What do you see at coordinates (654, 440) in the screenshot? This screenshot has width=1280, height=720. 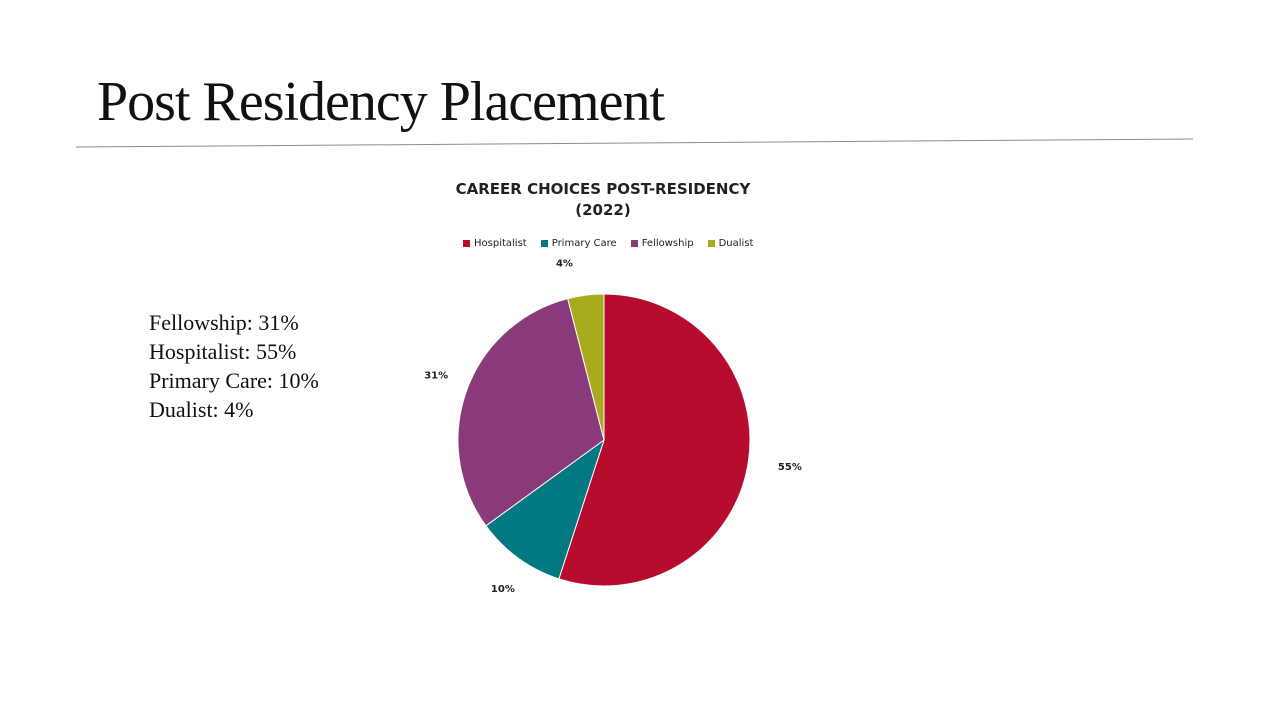 I see `pie-slice-hospitalist` at bounding box center [654, 440].